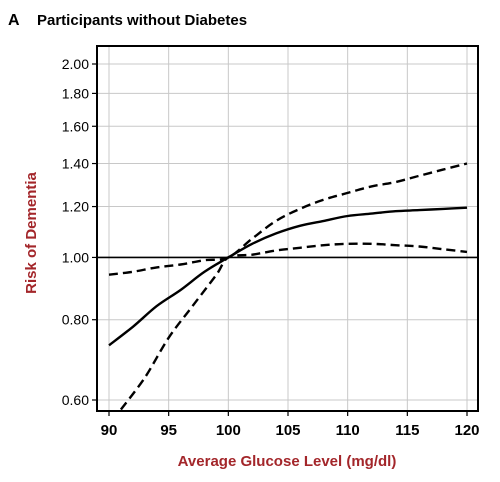 The image size is (500, 482). I want to click on y-tick-label: 2.00, so click(75, 64).